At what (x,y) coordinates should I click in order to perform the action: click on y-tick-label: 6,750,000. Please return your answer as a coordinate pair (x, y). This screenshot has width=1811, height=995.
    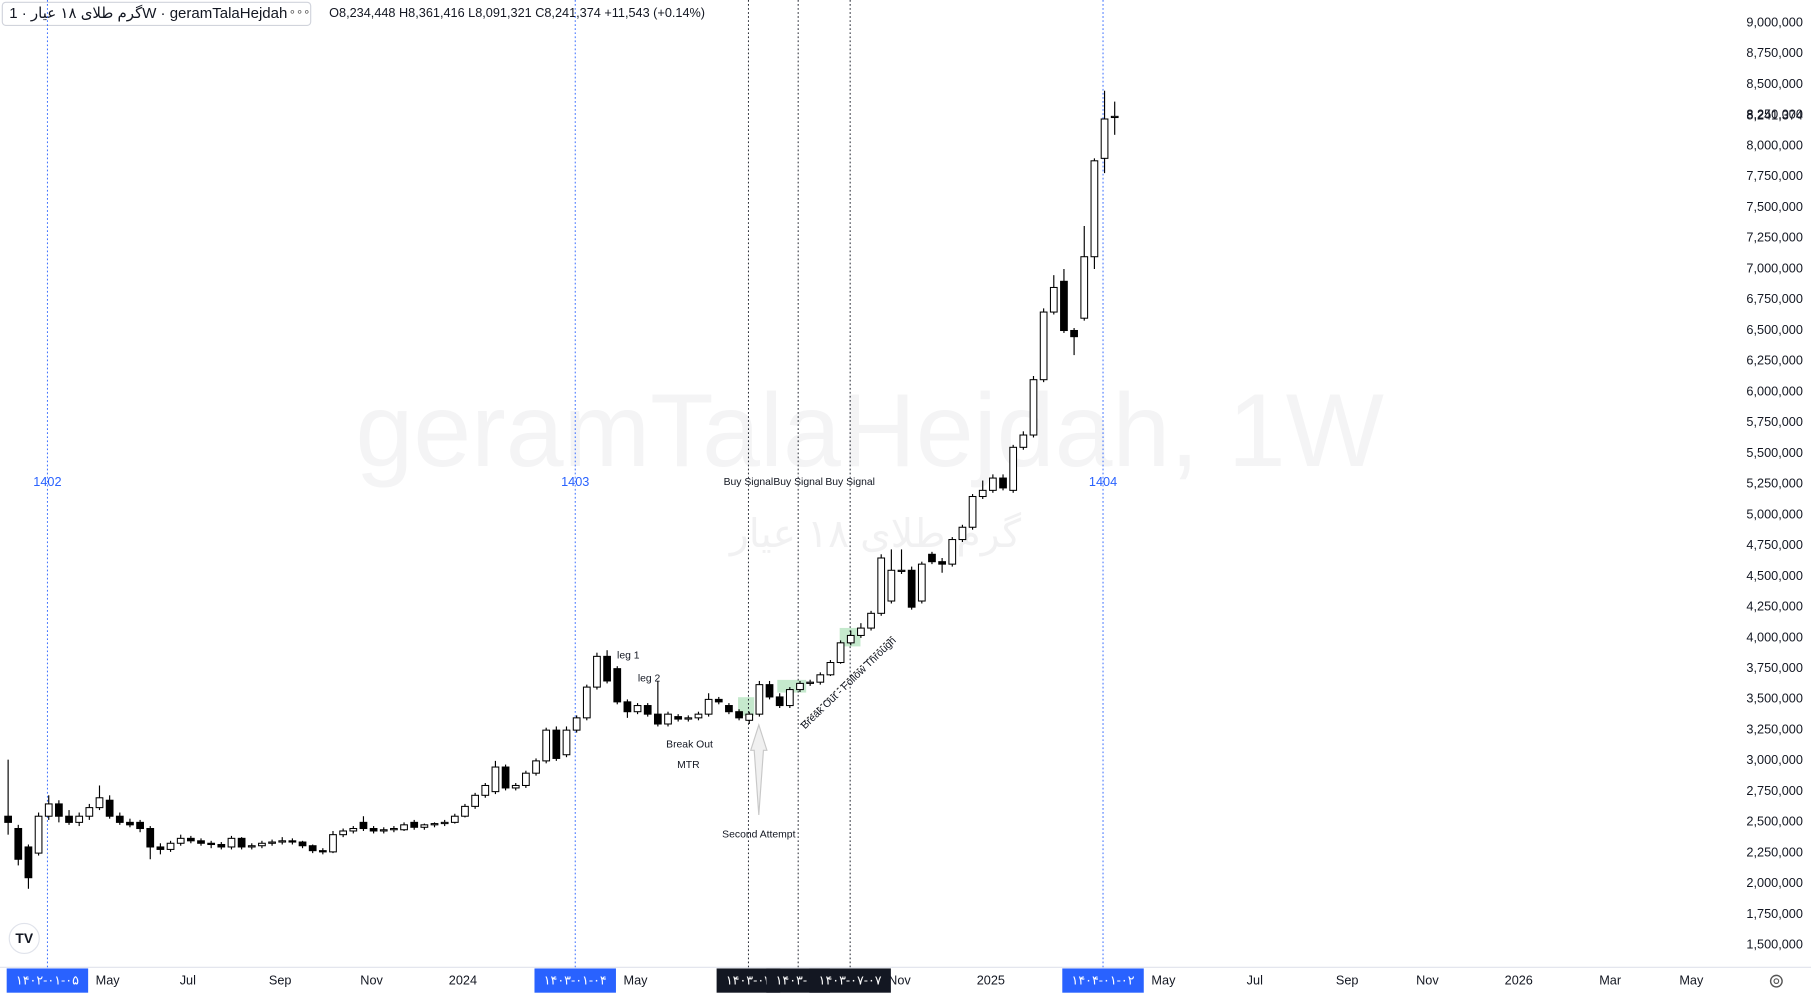
    Looking at the image, I should click on (1774, 299).